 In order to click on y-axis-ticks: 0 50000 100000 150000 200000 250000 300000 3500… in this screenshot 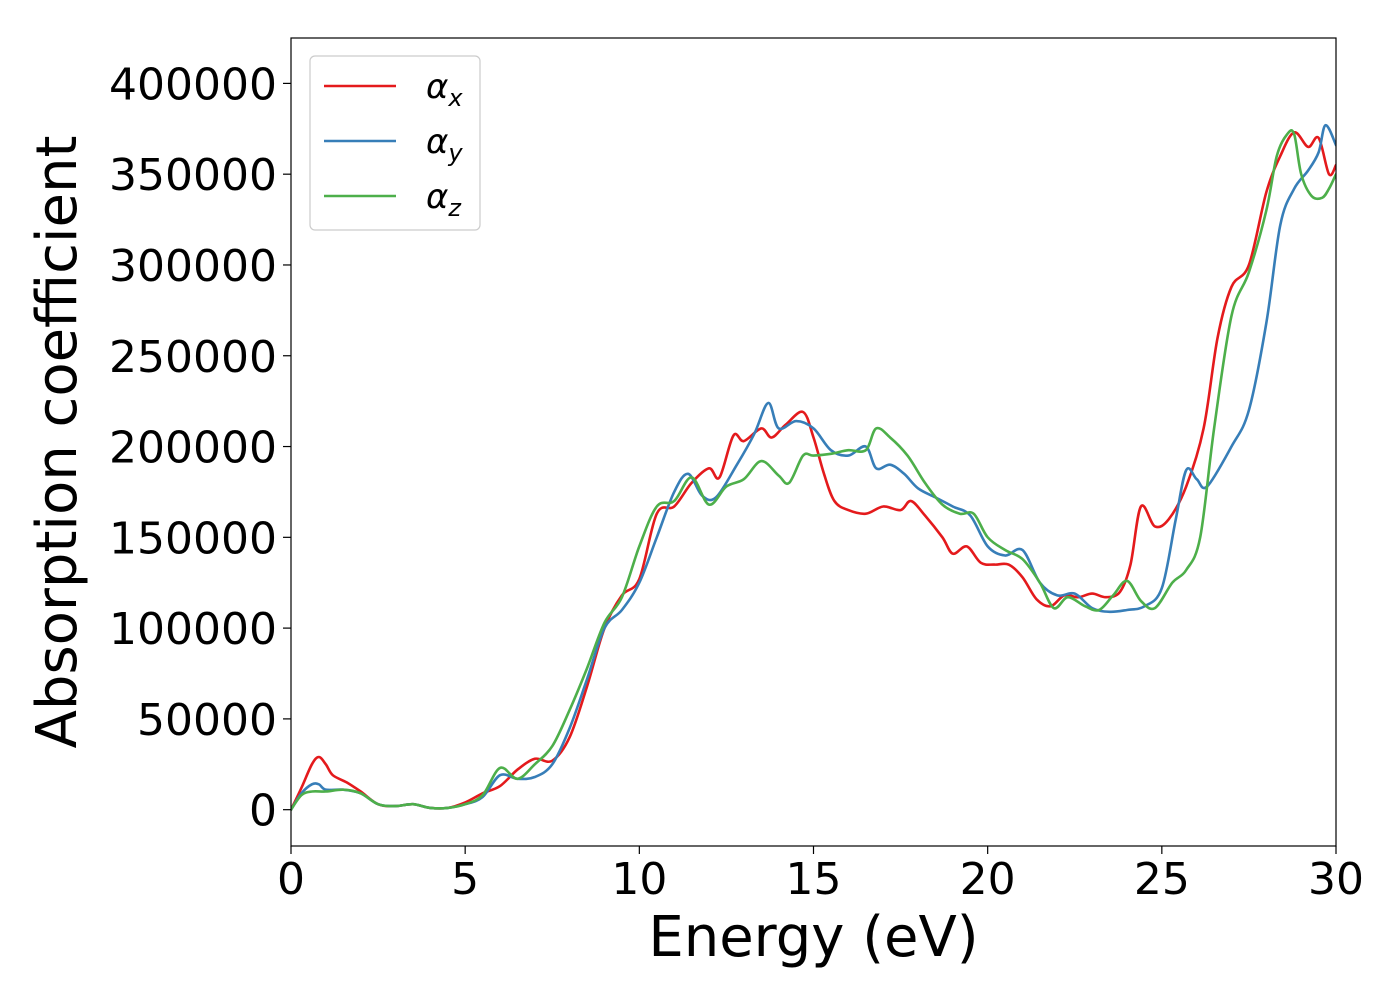, I will do `click(200, 448)`.